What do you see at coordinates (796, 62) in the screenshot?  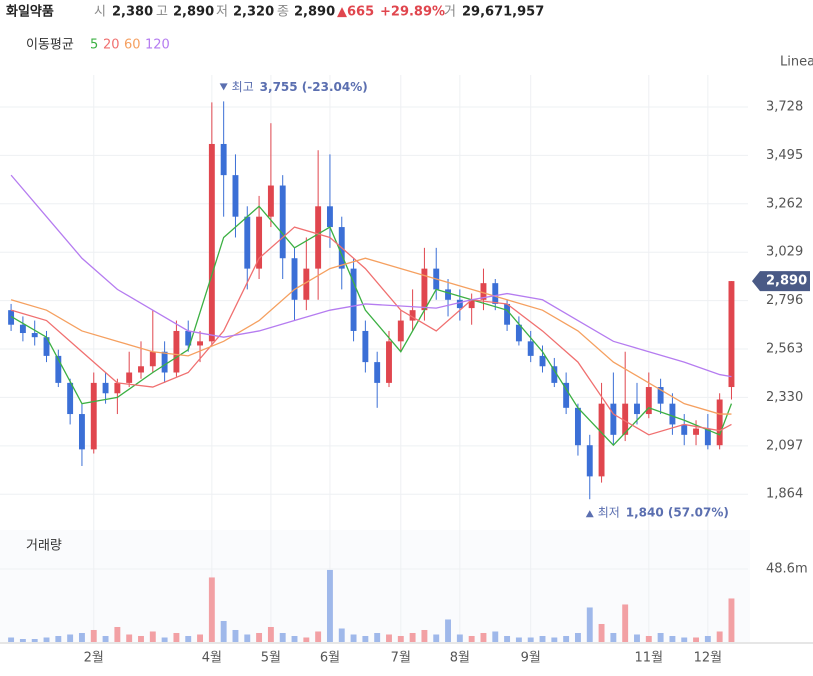 I see `scale-mode: Linea` at bounding box center [796, 62].